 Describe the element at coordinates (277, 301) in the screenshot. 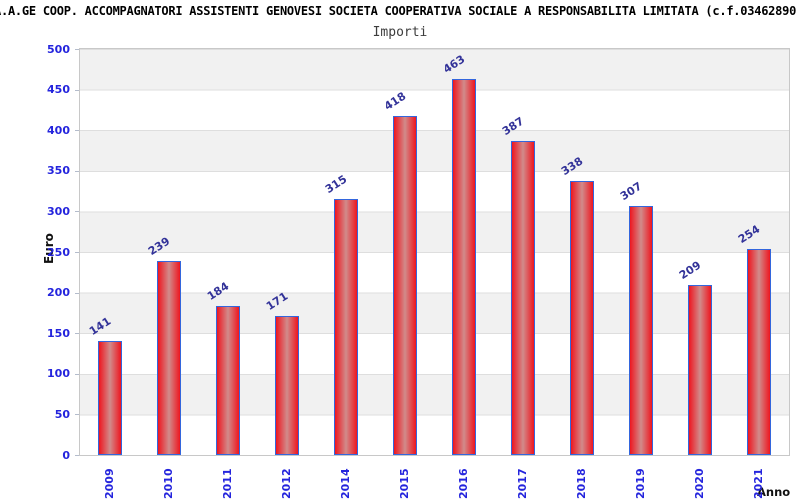

I see `bar-value-label: 171` at that location.